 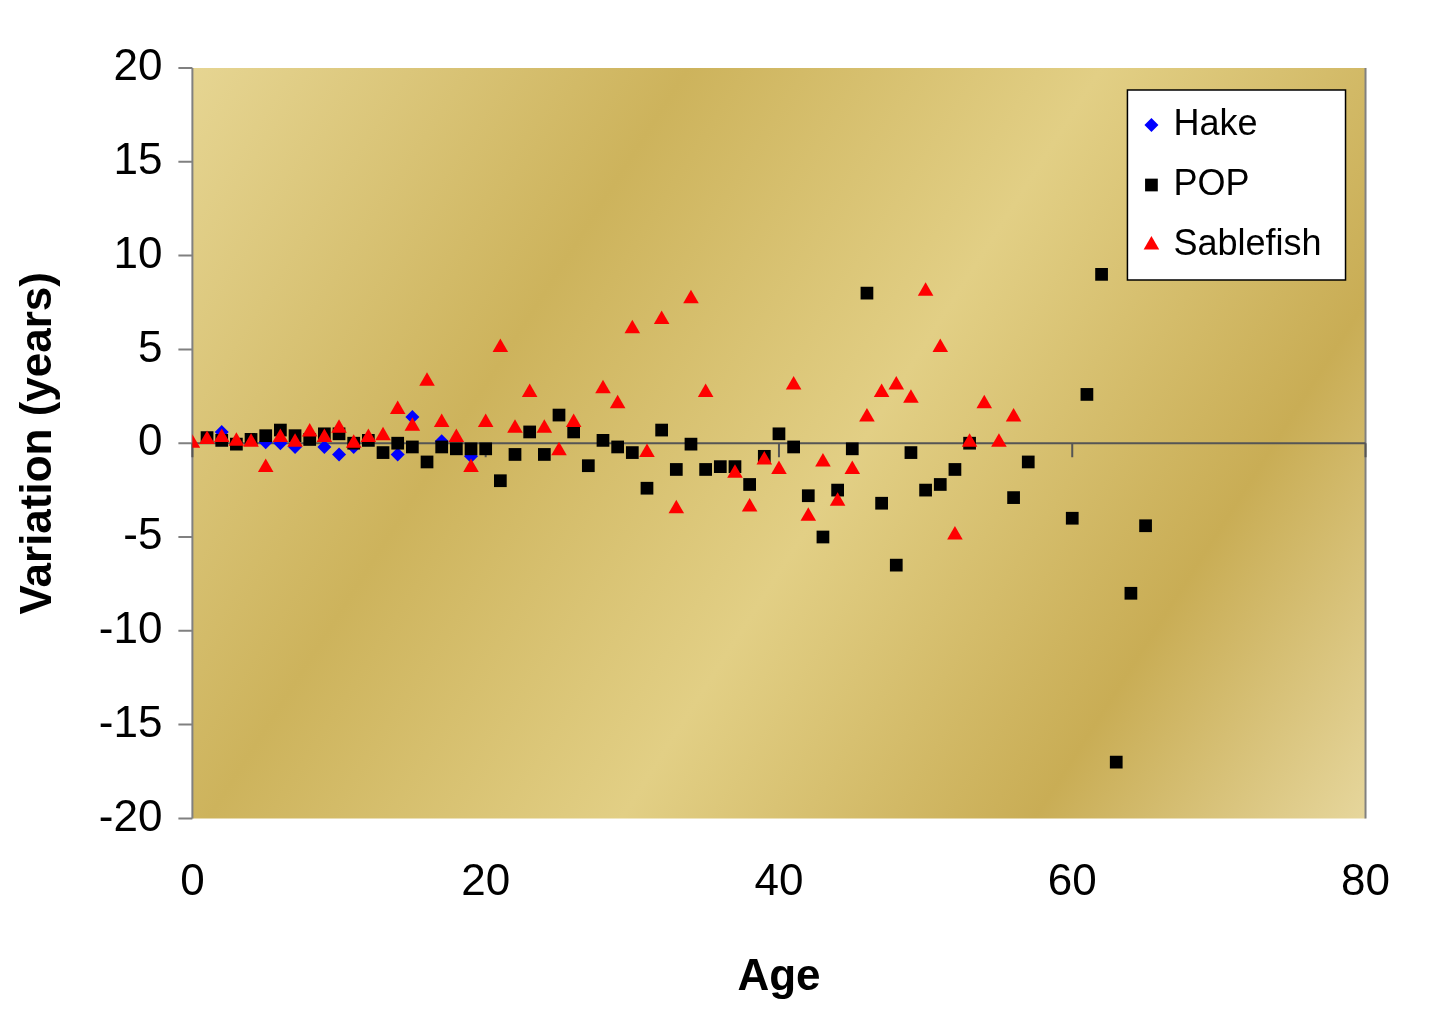 What do you see at coordinates (1366, 879) in the screenshot?
I see `x-tick-label: 80` at bounding box center [1366, 879].